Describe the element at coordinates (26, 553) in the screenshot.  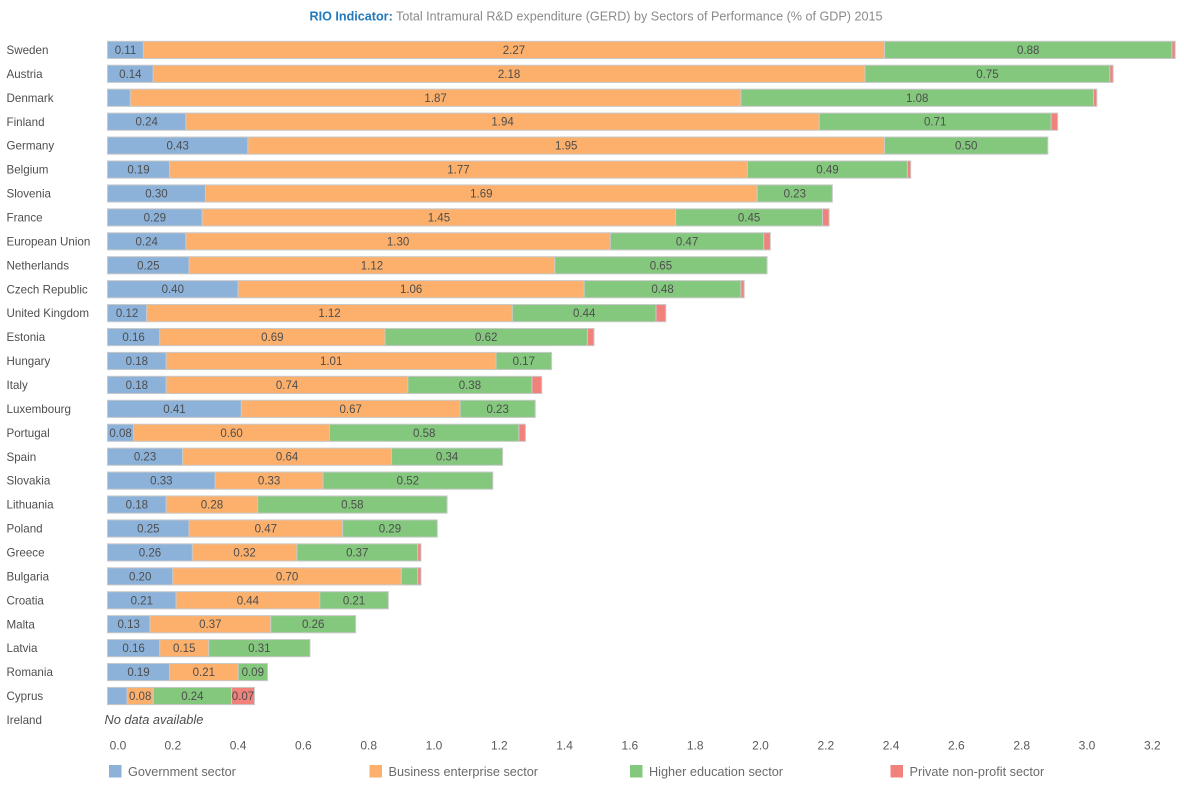
I see `svg-text: Greece` at that location.